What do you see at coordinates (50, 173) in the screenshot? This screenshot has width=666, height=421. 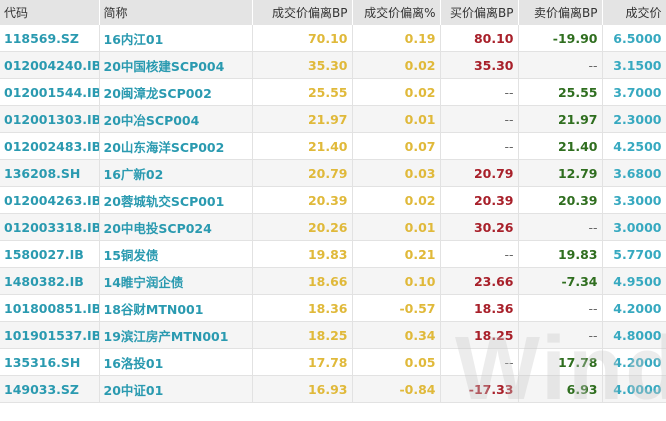 I see `cell-code: 136208.SH` at bounding box center [50, 173].